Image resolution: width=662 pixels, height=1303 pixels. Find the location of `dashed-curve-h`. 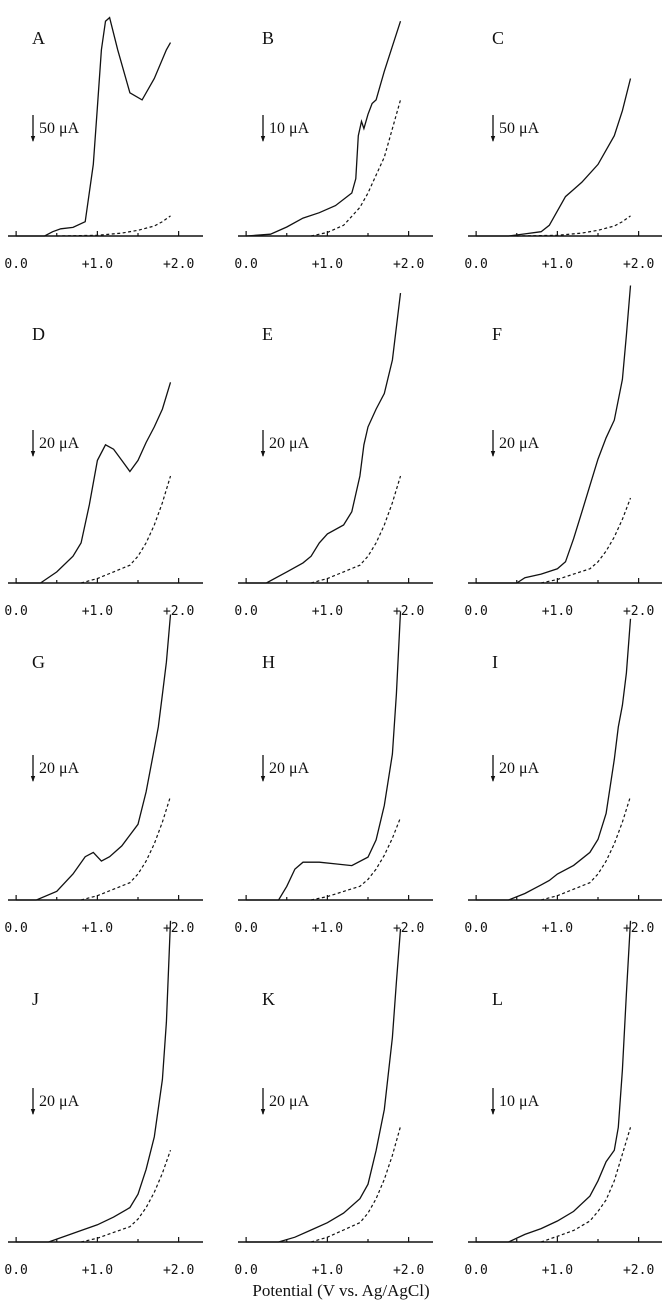

dashed-curve-h is located at coordinates (356, 859).